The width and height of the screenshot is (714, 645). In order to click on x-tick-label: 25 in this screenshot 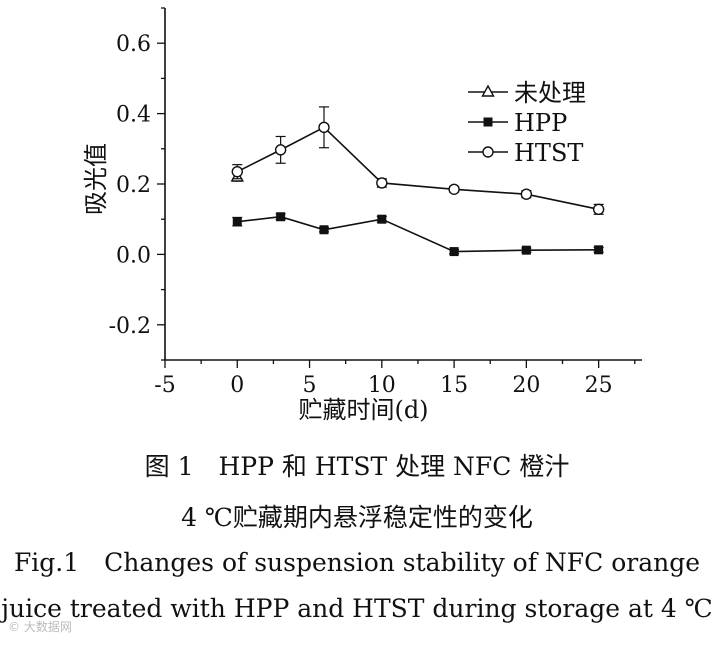, I will do `click(599, 385)`.